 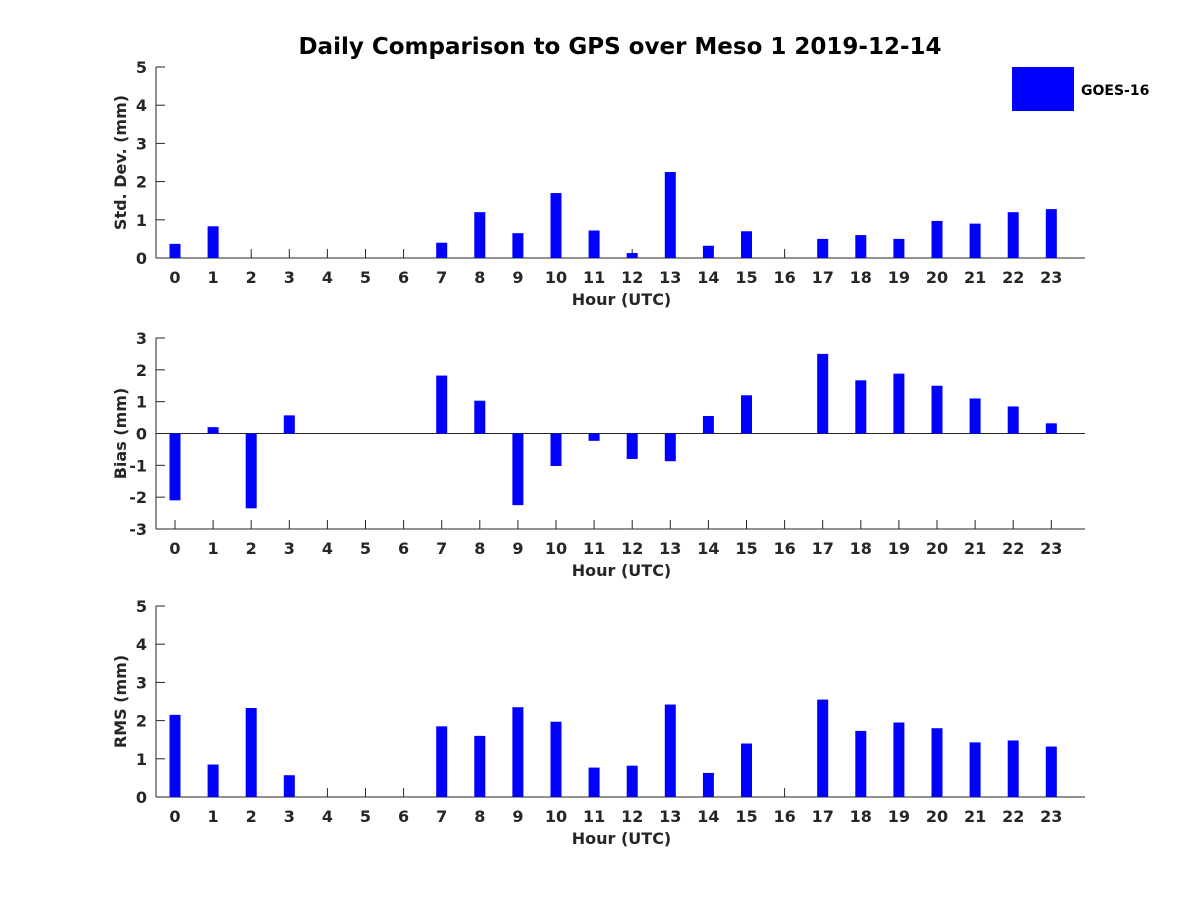 I want to click on x-tick-label: 16, so click(x=784, y=548).